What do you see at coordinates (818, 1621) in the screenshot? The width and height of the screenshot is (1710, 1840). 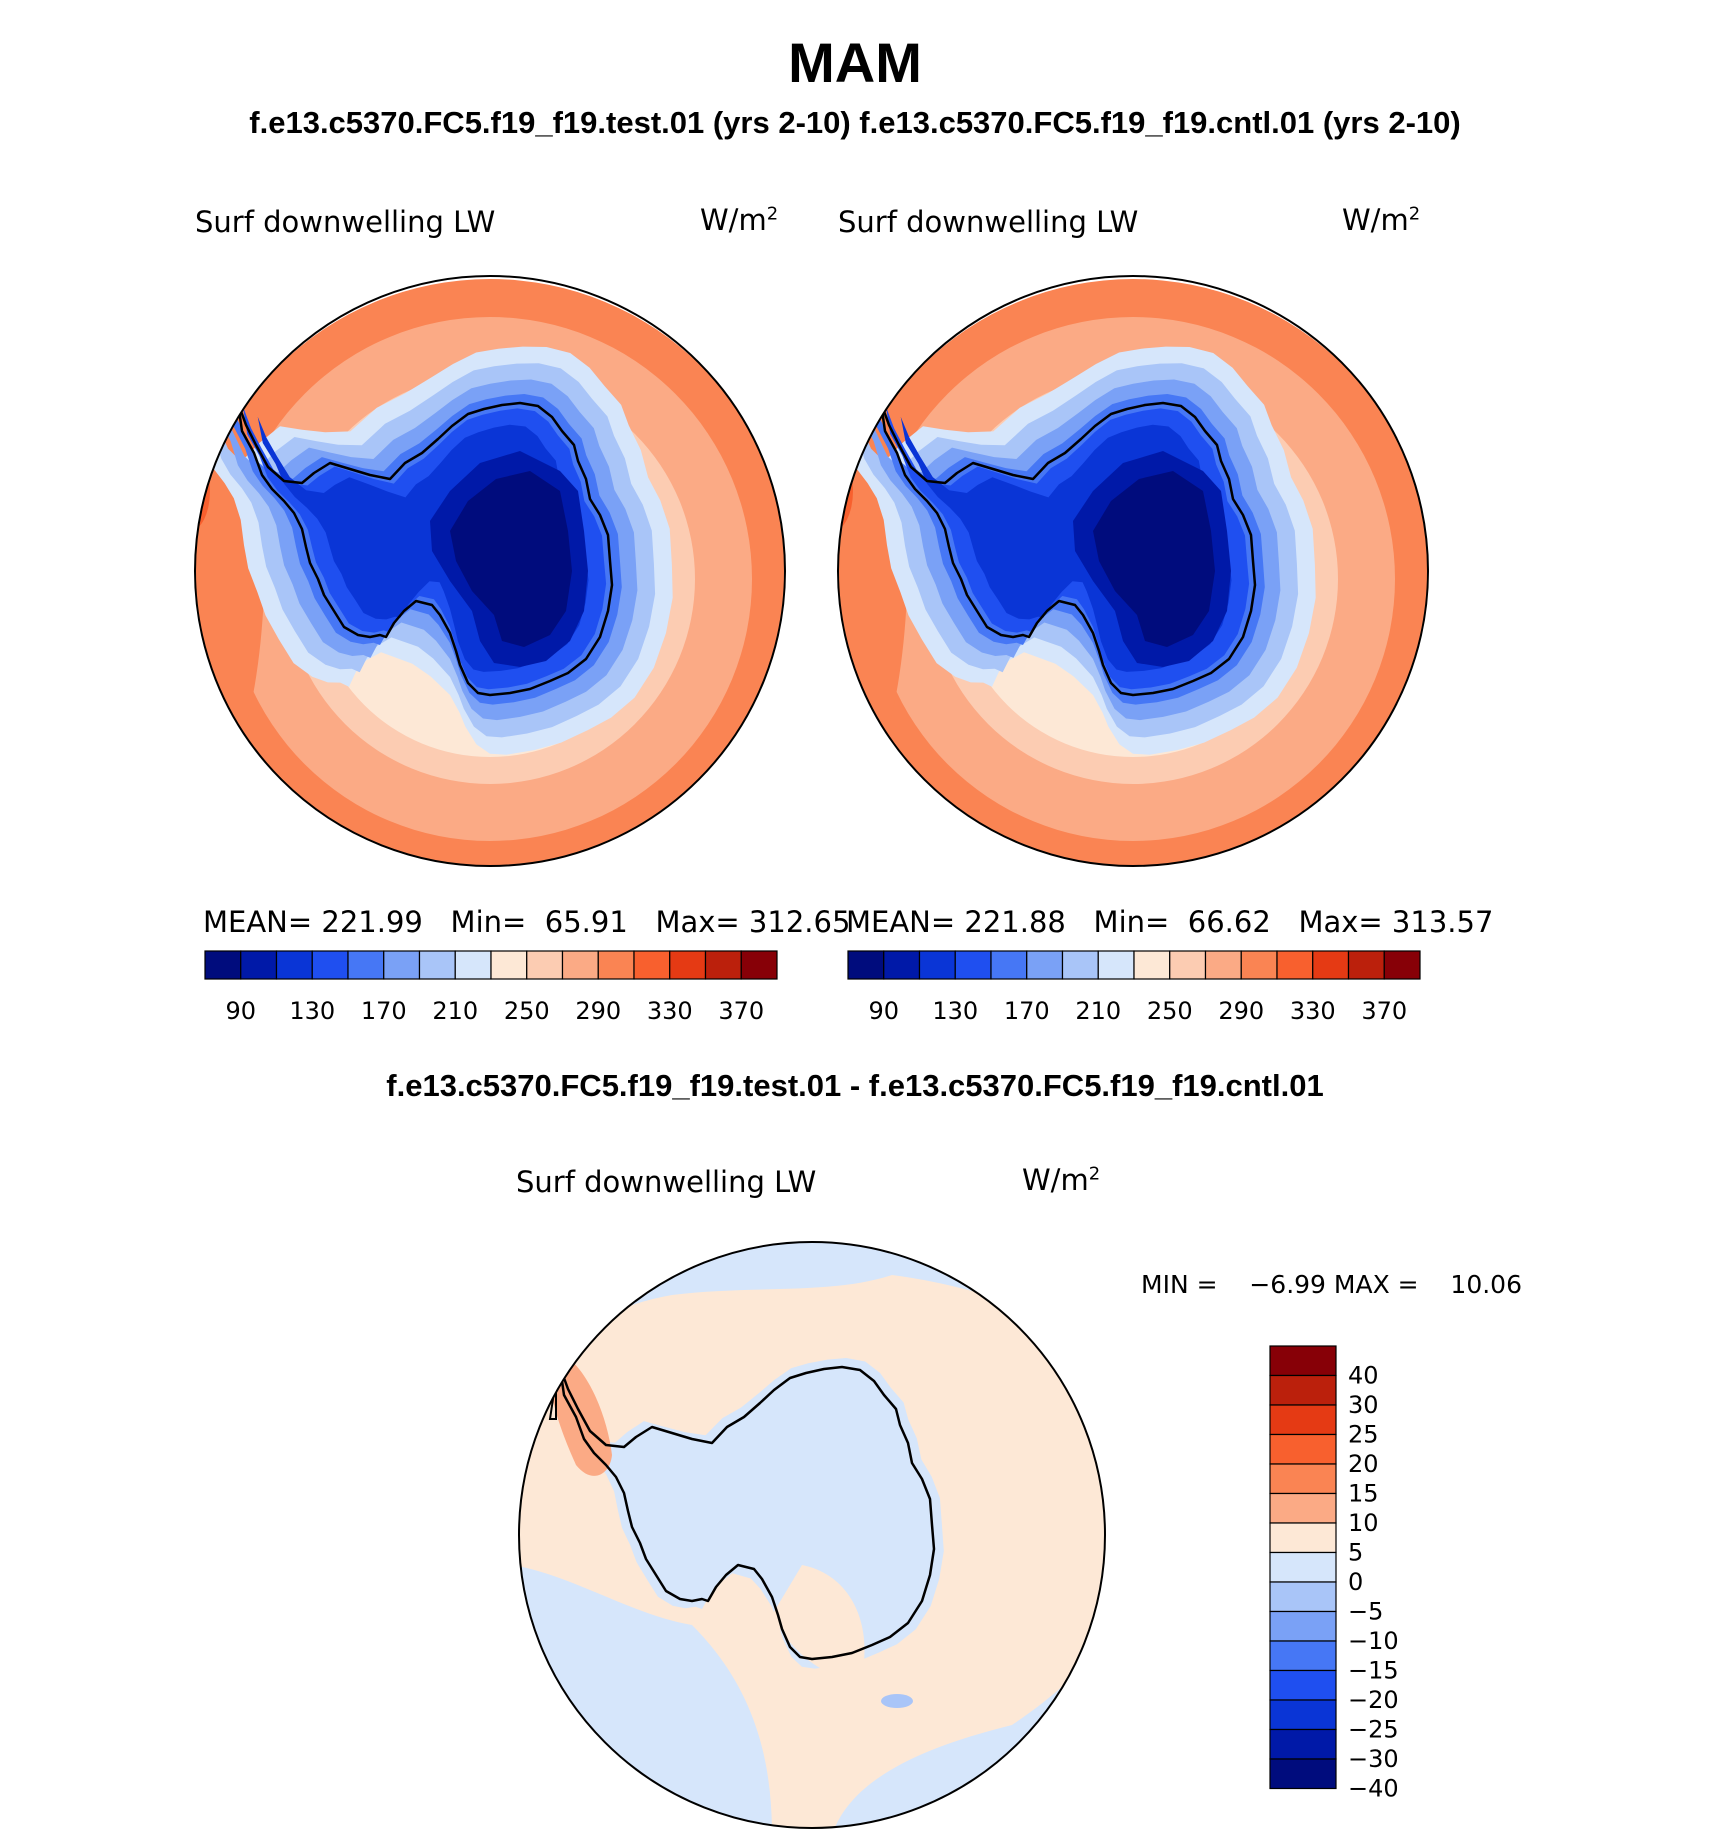 I see `diff-field-positive` at bounding box center [818, 1621].